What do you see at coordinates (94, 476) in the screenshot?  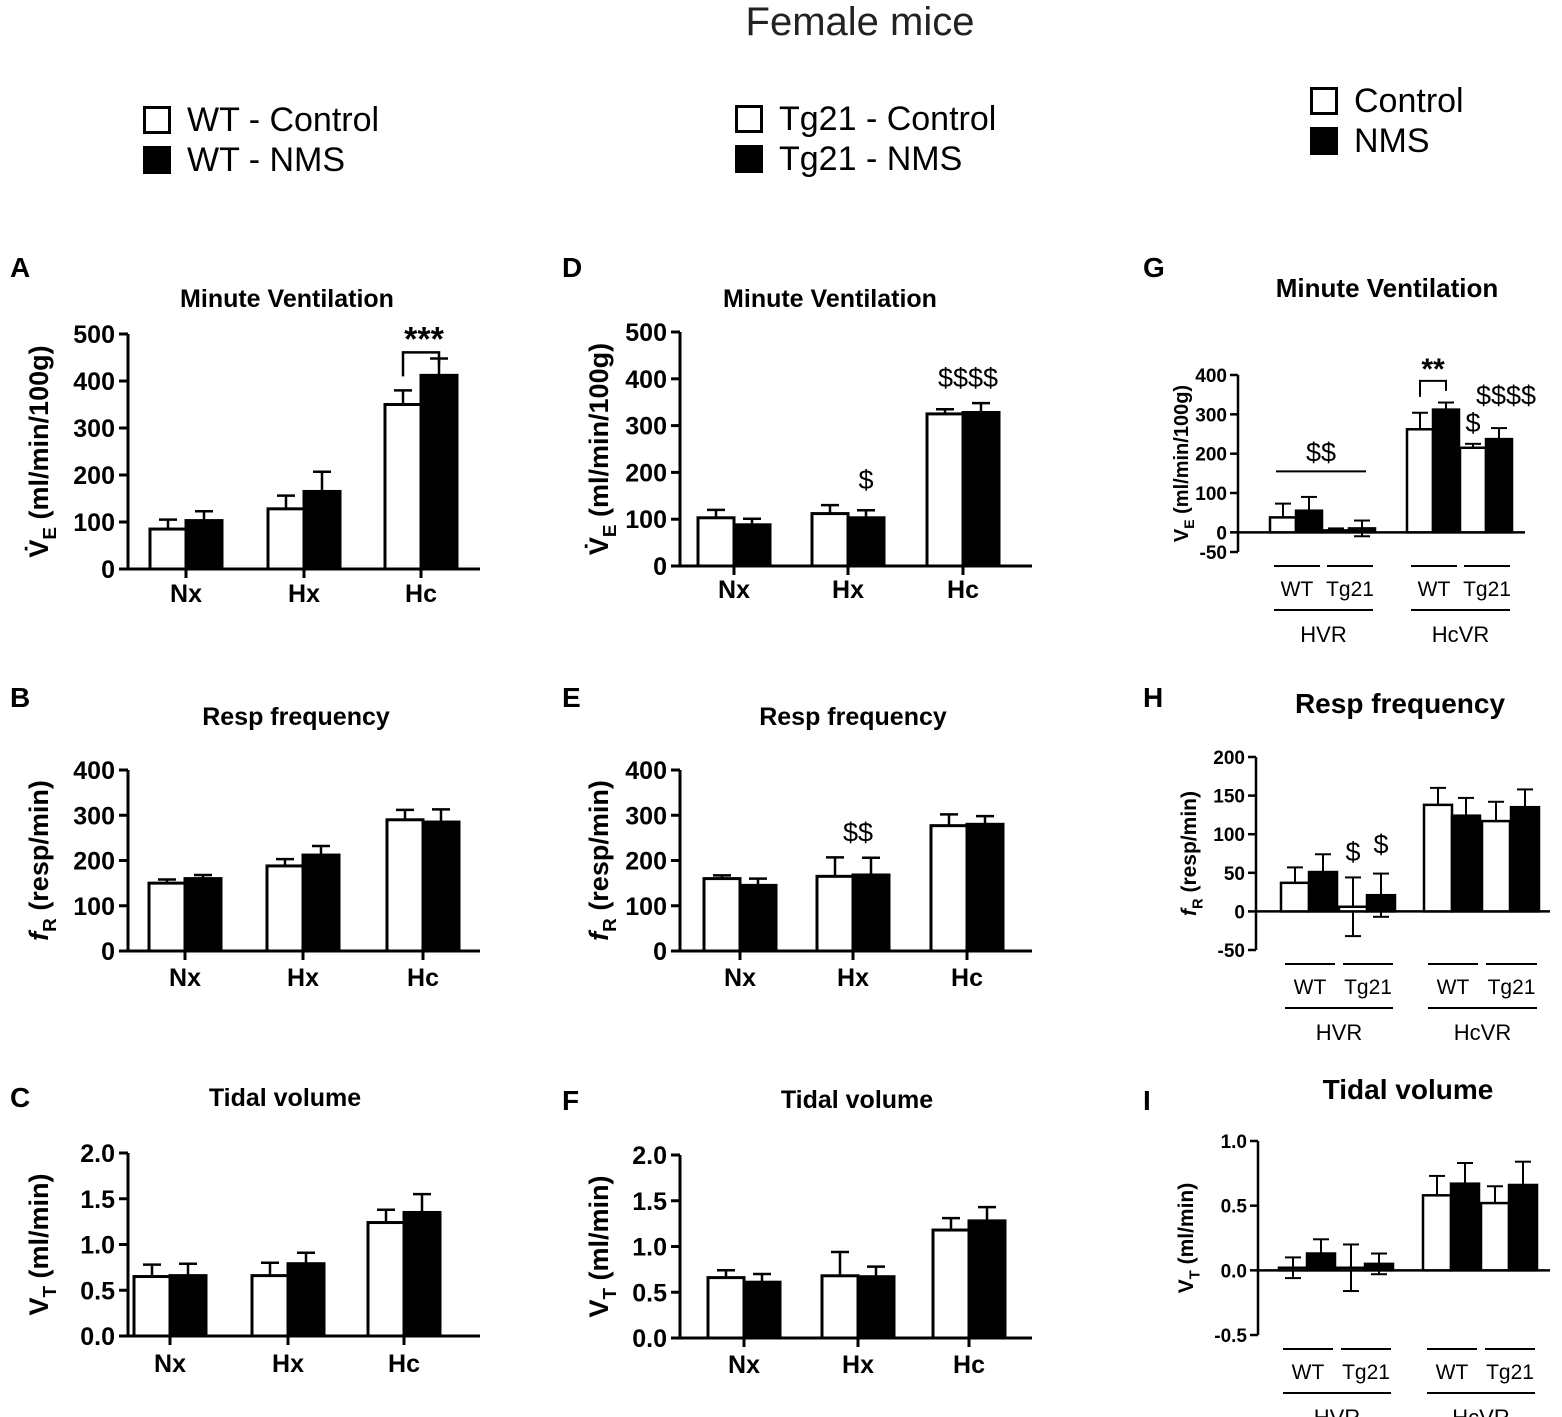 I see `panel-a-y-tick-label: 200` at bounding box center [94, 476].